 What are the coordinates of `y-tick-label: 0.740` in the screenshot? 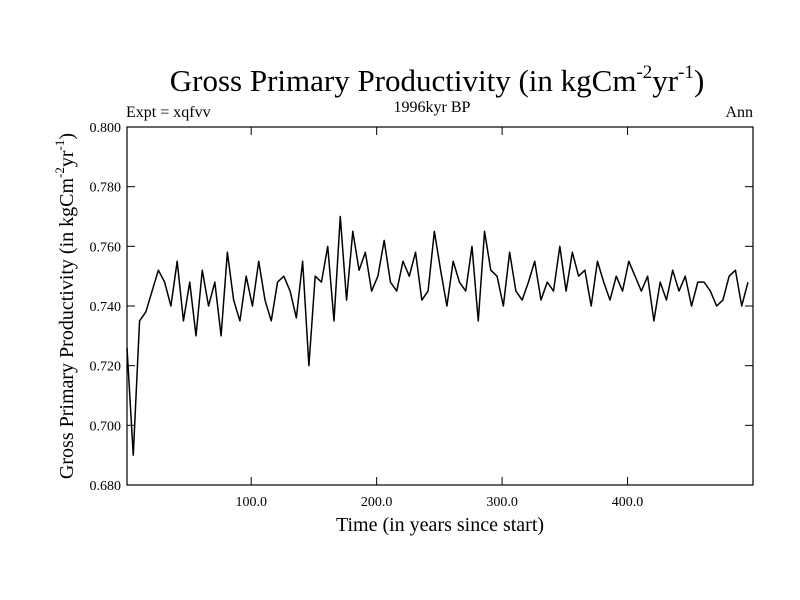 It's located at (106, 307).